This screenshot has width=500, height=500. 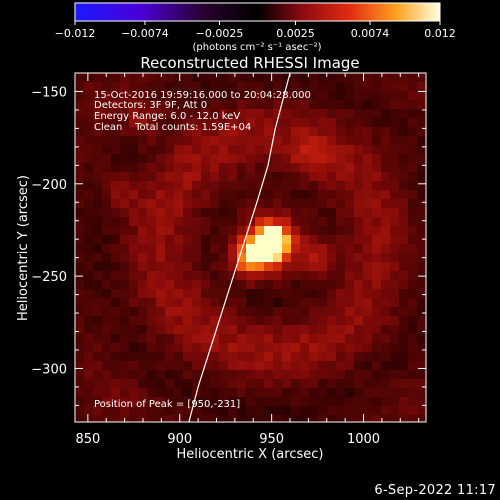 What do you see at coordinates (239, 247) in the screenshot?
I see `solar-limb-line` at bounding box center [239, 247].